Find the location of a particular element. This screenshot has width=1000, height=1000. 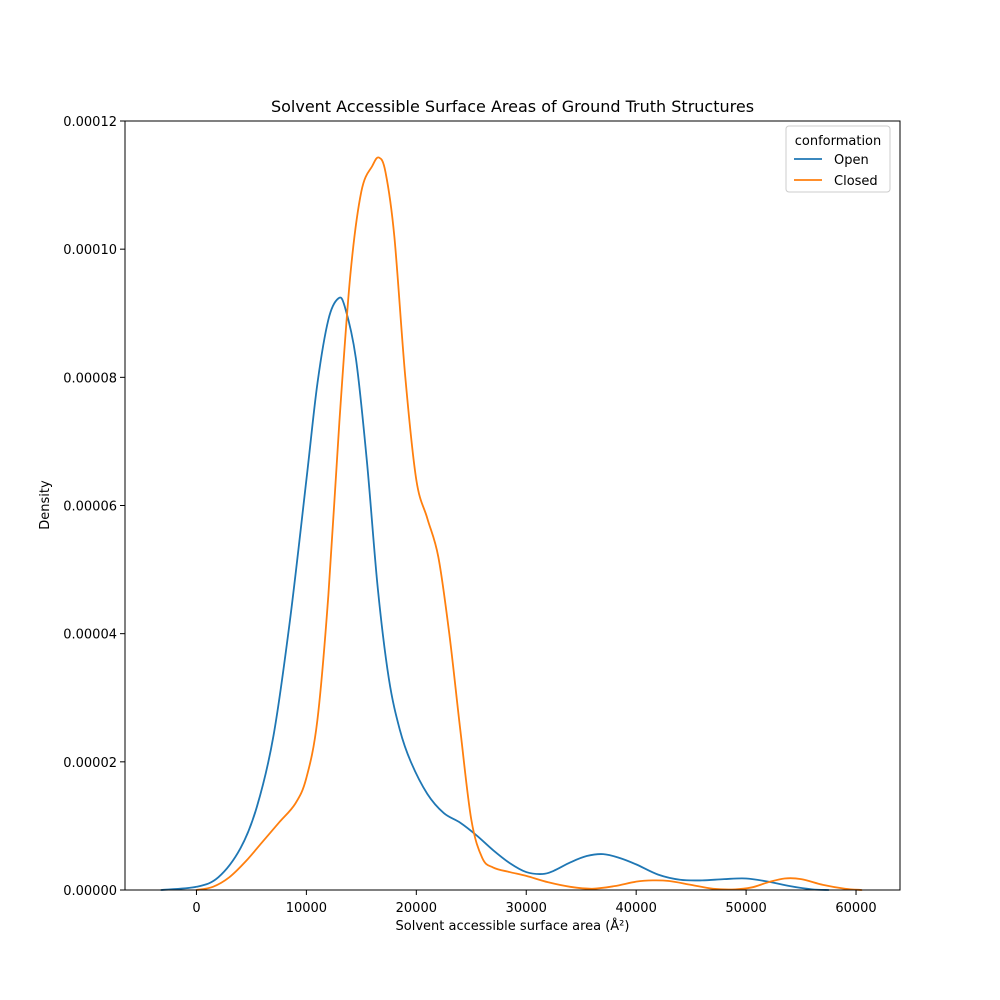

x-tick-label: 0 is located at coordinates (196, 908).